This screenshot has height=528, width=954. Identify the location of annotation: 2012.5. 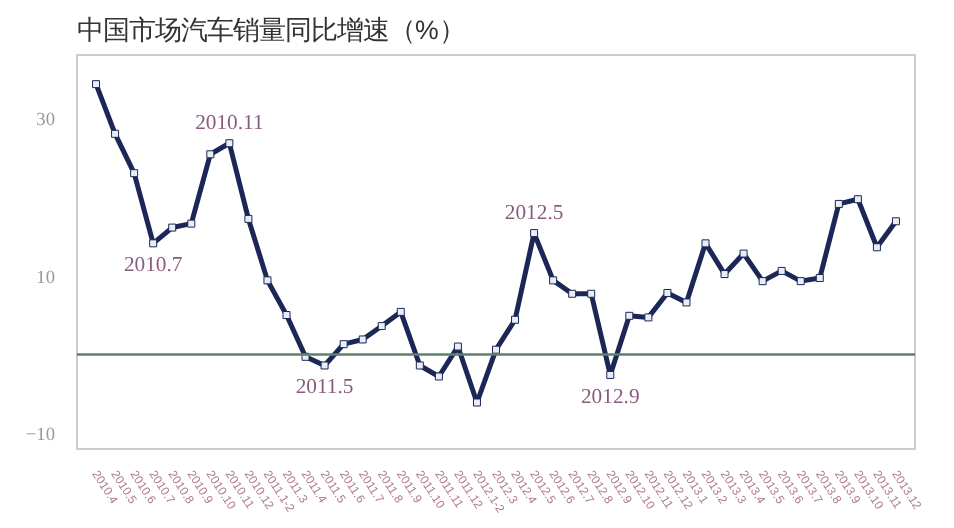
(534, 214).